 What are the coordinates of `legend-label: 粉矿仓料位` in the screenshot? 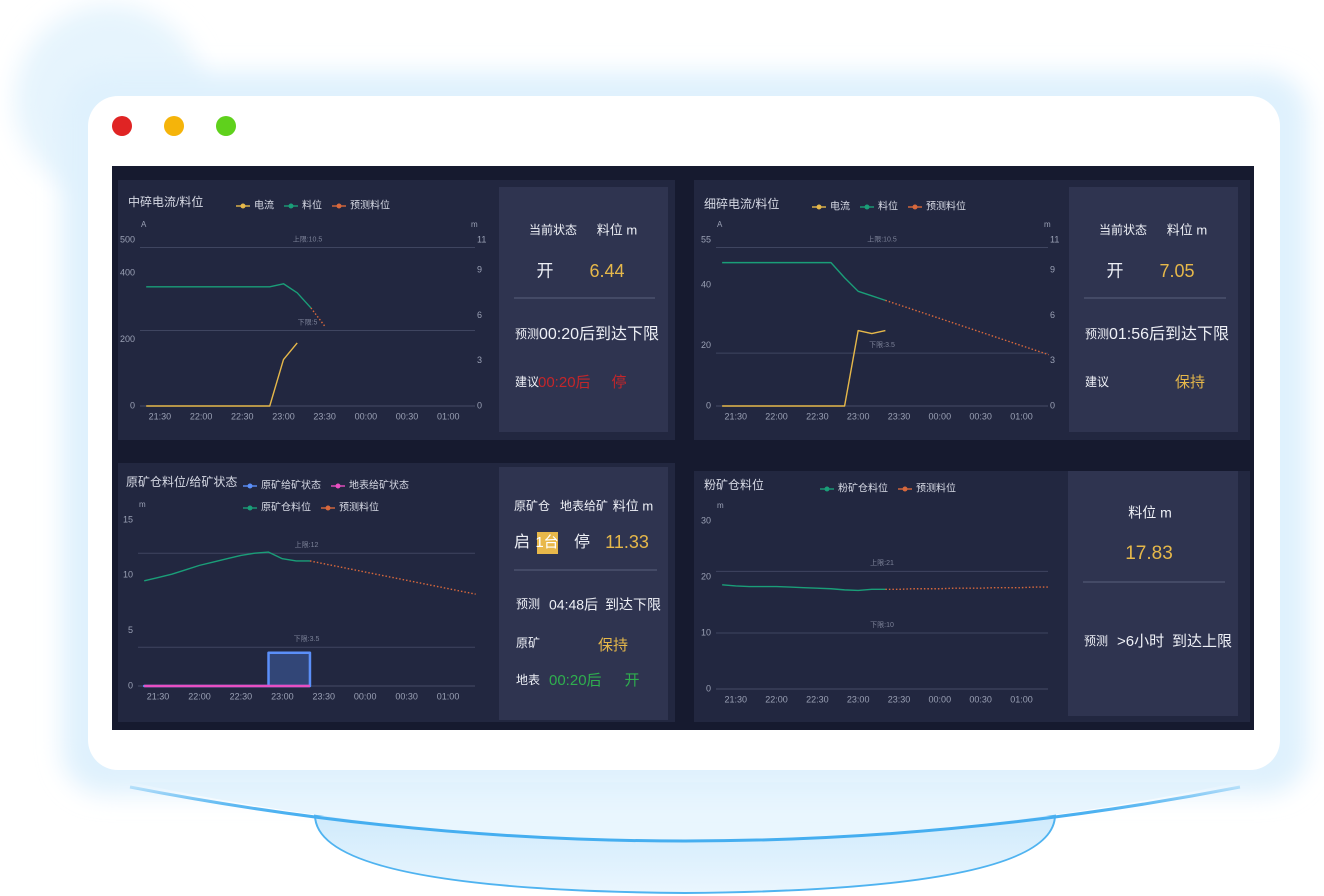 It's located at (863, 488).